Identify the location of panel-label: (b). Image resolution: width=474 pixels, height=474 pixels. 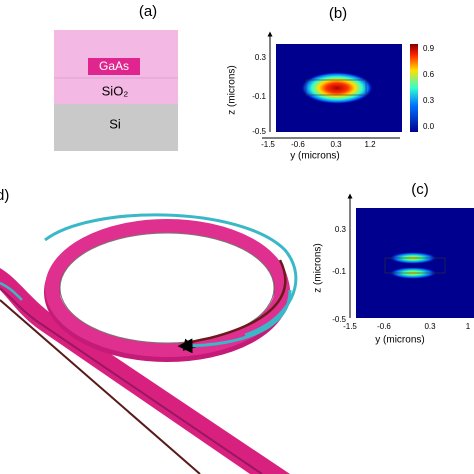
(338, 13).